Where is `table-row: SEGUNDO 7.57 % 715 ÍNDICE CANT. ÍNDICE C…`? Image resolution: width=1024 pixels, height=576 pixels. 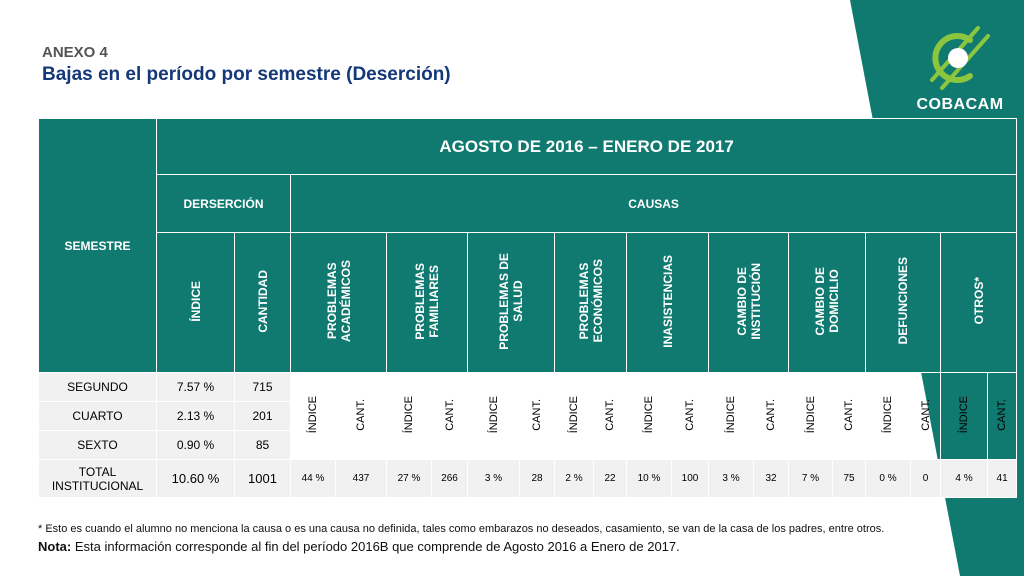
table-row: SEGUNDO 7.57 % 715 ÍNDICE CANT. ÍNDICE C… is located at coordinates (528, 416).